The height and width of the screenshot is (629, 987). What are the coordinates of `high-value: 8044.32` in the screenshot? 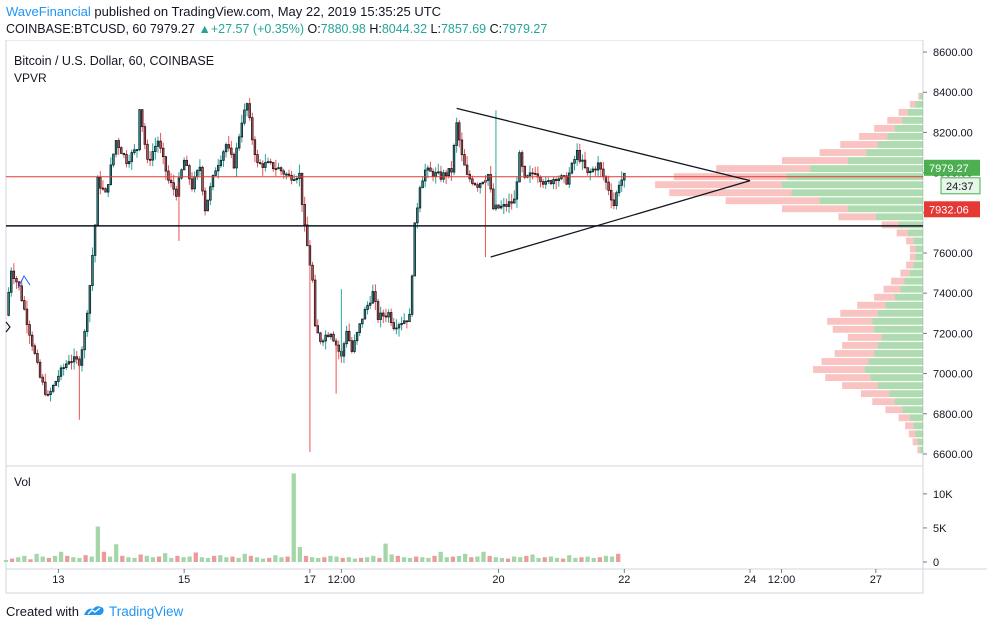 It's located at (404, 29).